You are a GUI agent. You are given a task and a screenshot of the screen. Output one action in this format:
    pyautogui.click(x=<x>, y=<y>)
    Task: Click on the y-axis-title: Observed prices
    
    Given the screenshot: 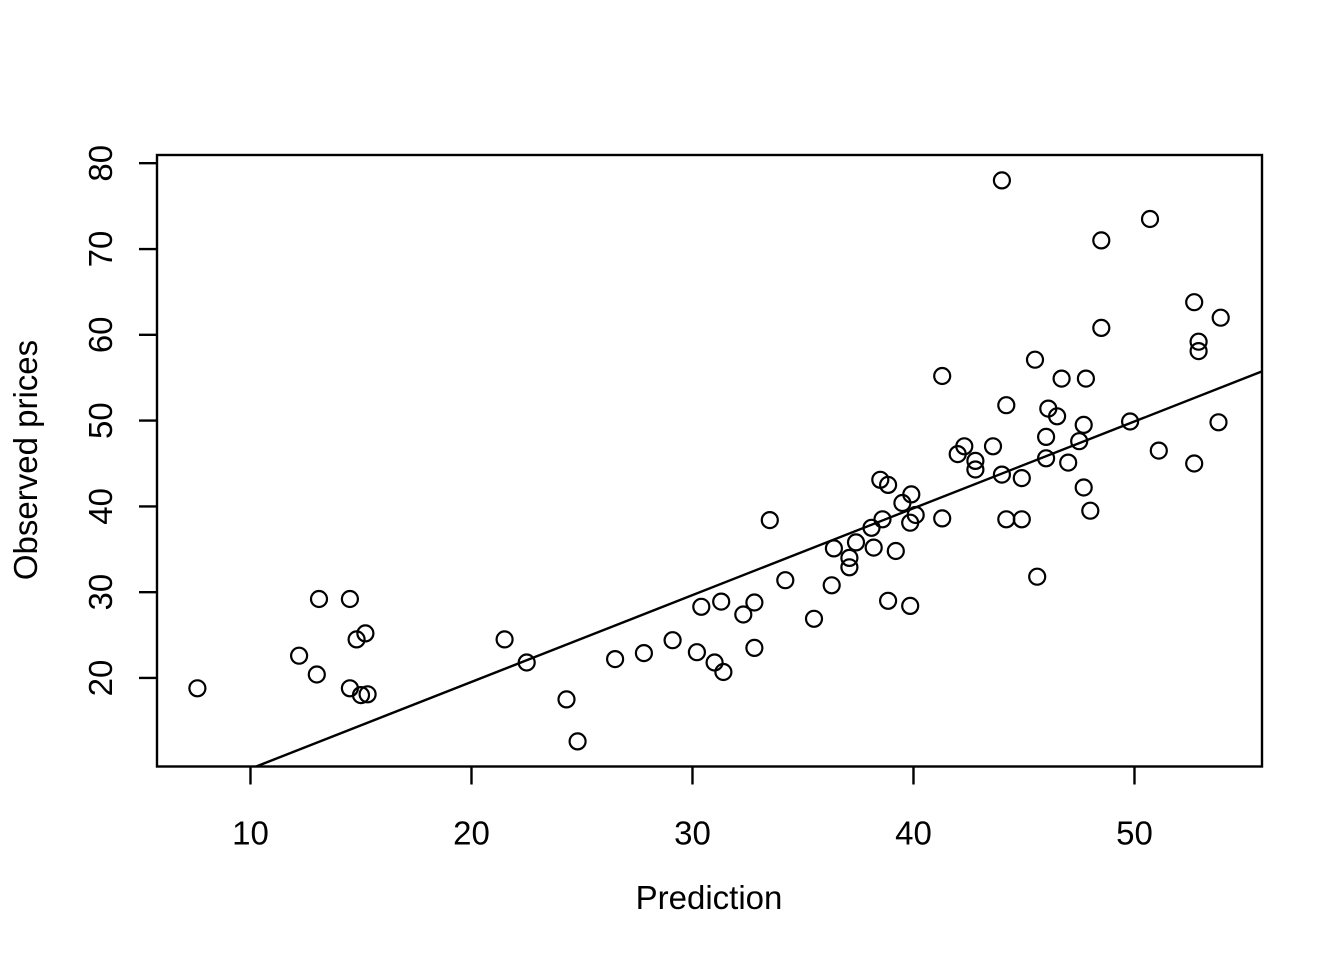 What is the action you would take?
    pyautogui.click(x=25, y=460)
    